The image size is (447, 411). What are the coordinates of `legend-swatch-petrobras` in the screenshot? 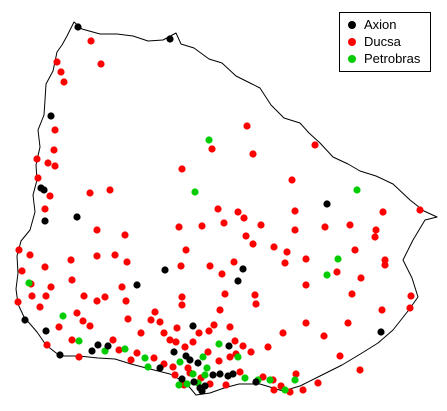 It's located at (352, 58).